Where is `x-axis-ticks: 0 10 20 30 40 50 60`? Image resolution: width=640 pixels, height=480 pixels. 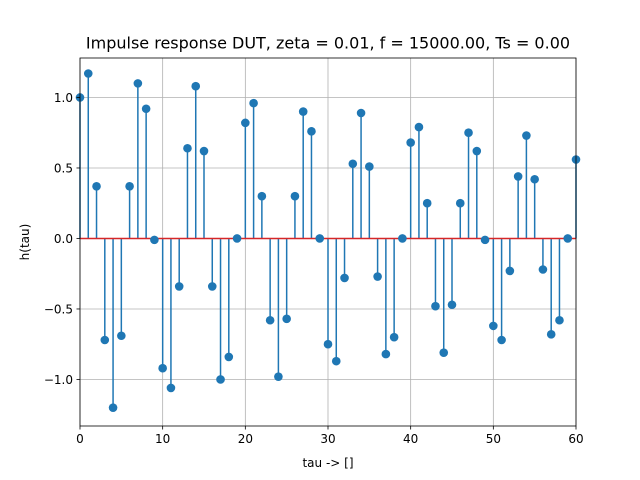
x-axis-ticks: 0 10 20 30 40 50 60 is located at coordinates (330, 436).